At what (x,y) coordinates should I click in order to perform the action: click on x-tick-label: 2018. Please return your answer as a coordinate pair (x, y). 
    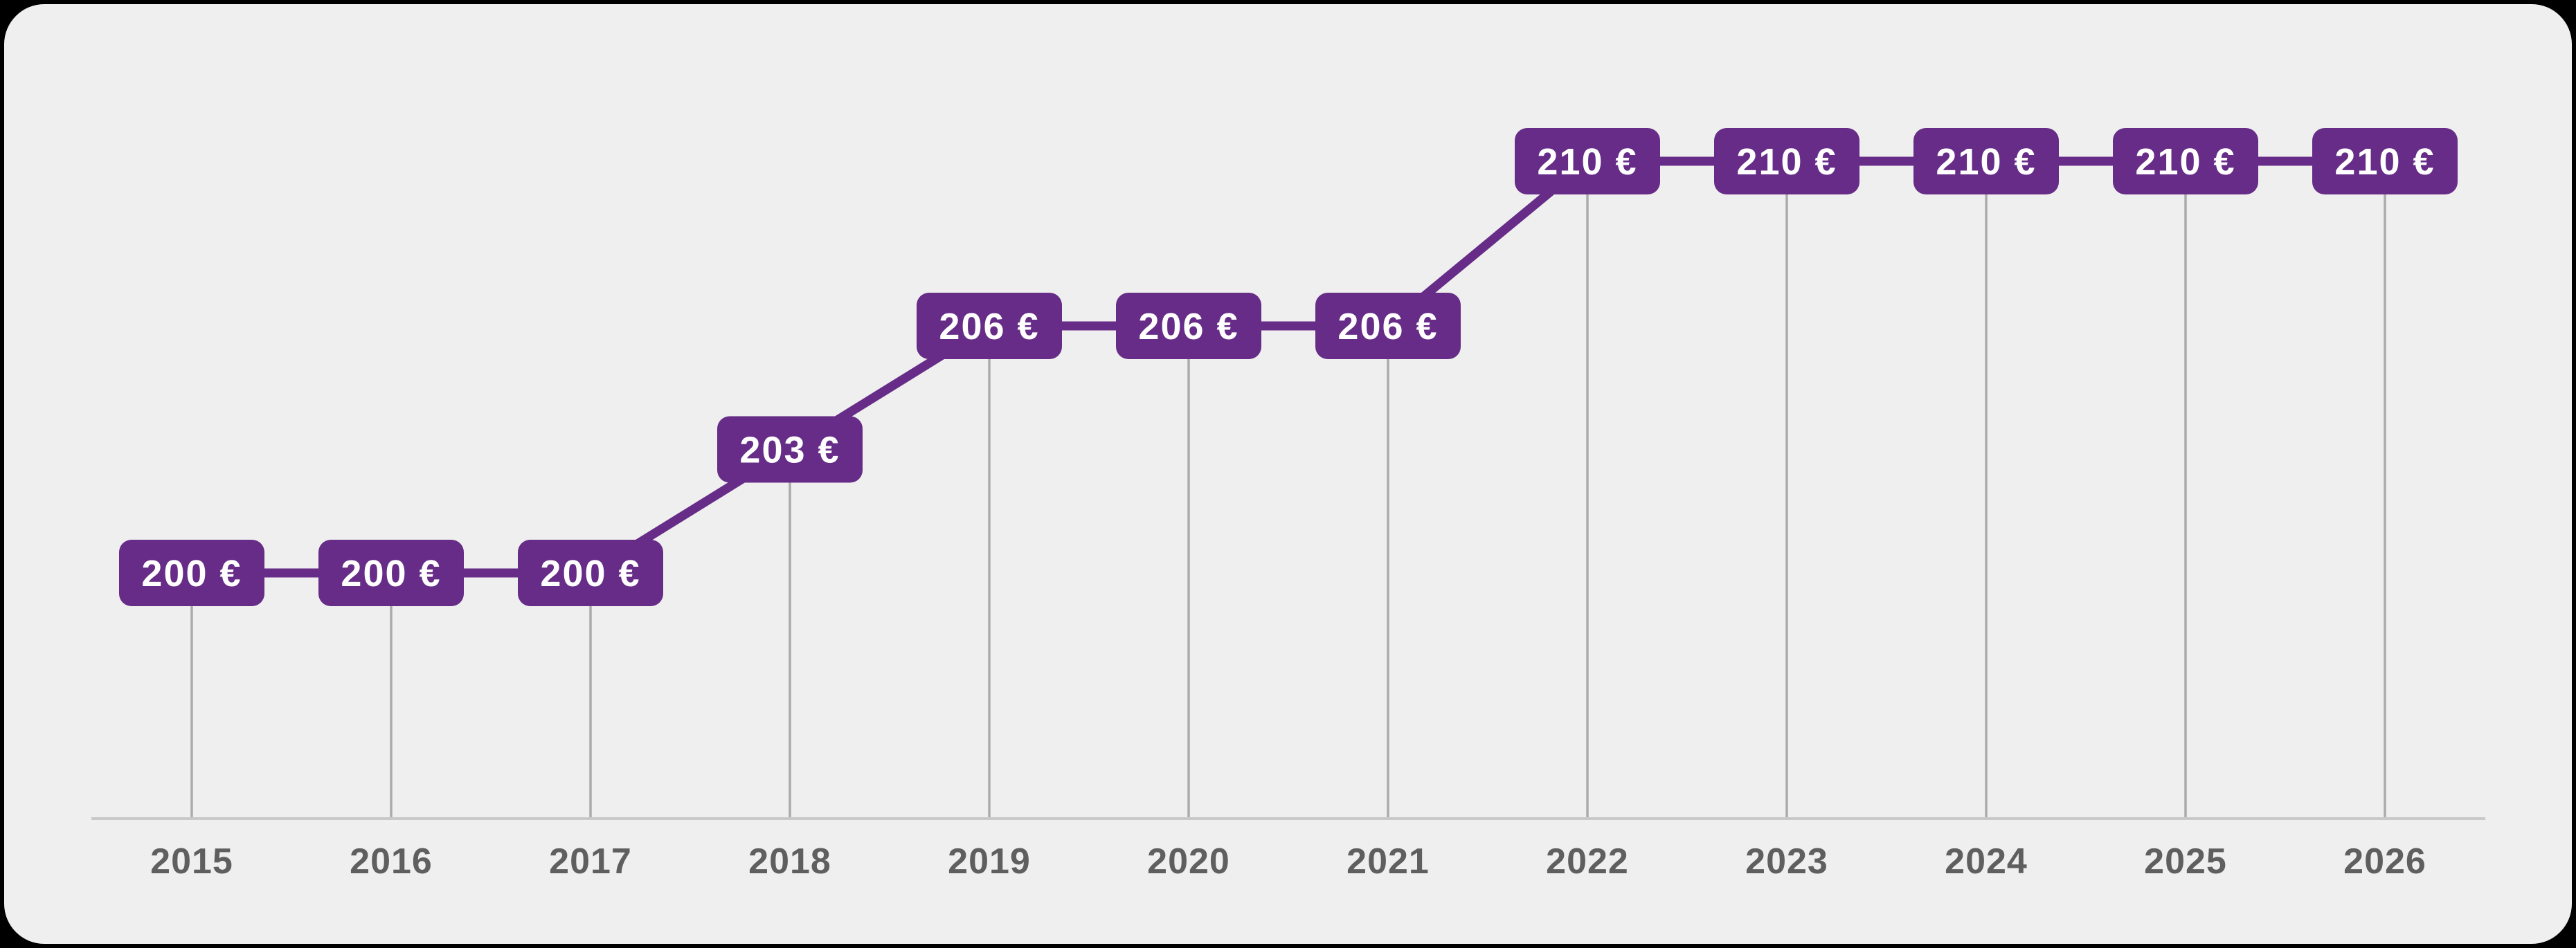
    Looking at the image, I should click on (789, 862).